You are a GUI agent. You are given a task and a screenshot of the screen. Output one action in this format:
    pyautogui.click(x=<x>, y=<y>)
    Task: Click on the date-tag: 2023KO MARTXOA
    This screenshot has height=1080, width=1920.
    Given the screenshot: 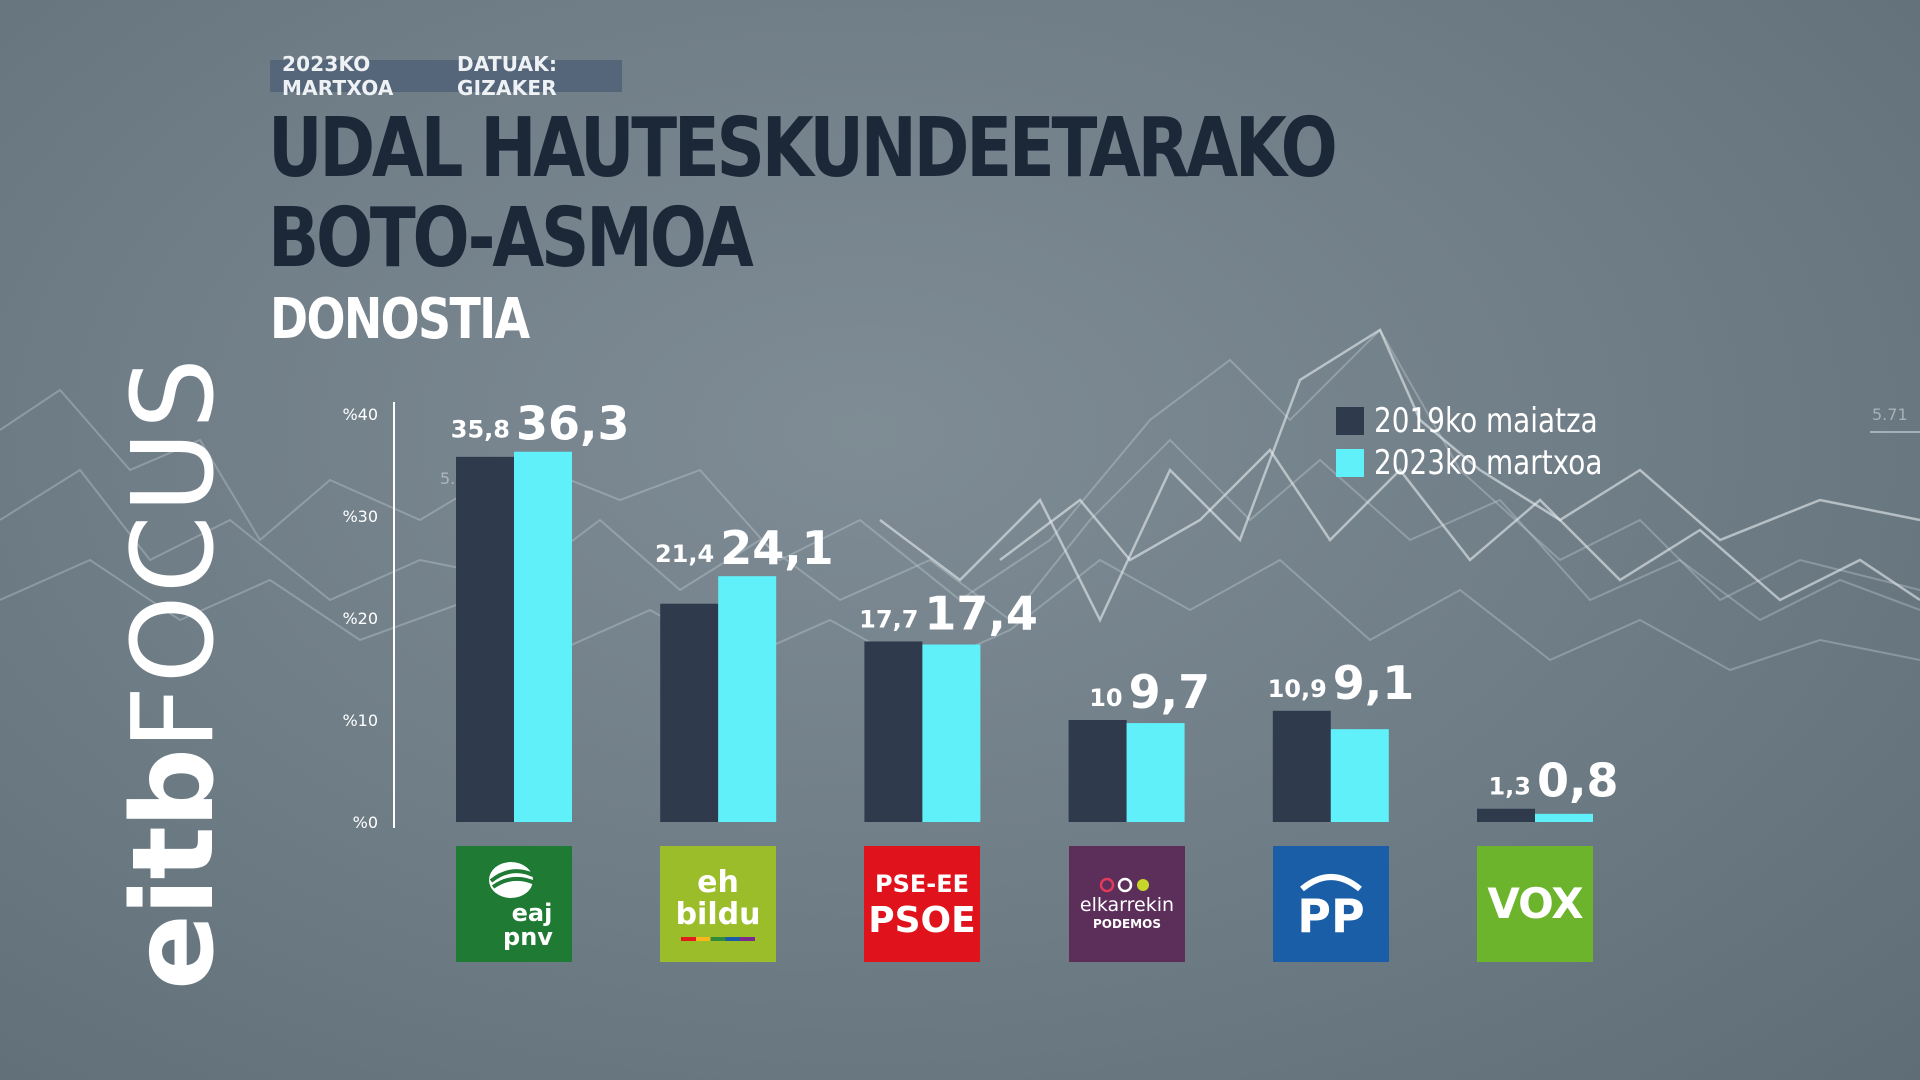 What is the action you would take?
    pyautogui.click(x=338, y=76)
    